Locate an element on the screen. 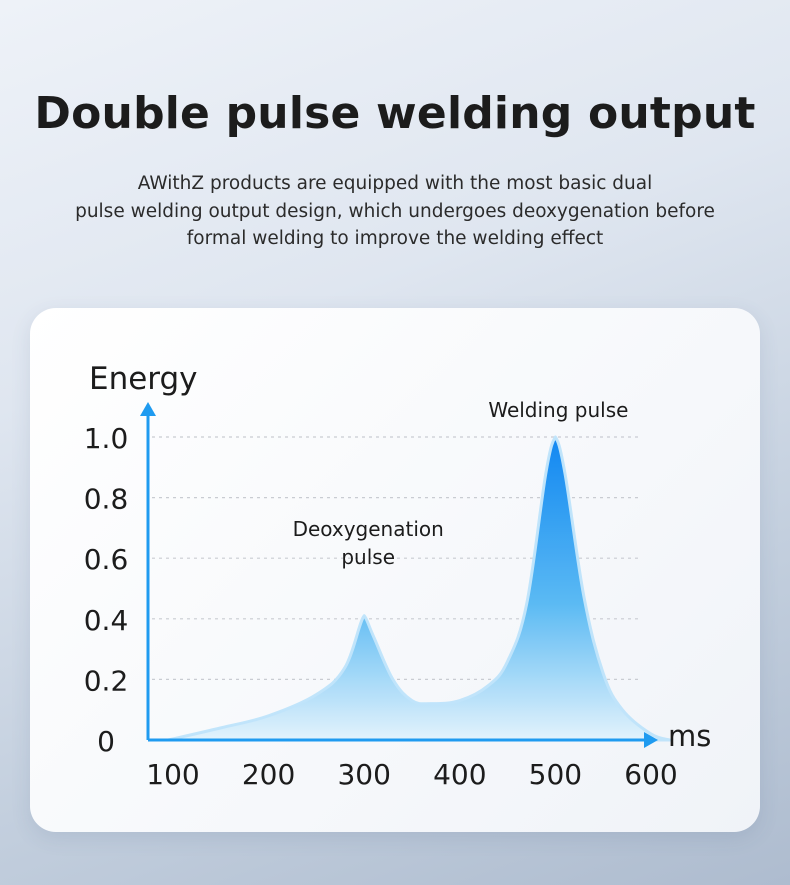 This screenshot has width=790, height=885. annotation-label: Deoxygenation is located at coordinates (368, 529).